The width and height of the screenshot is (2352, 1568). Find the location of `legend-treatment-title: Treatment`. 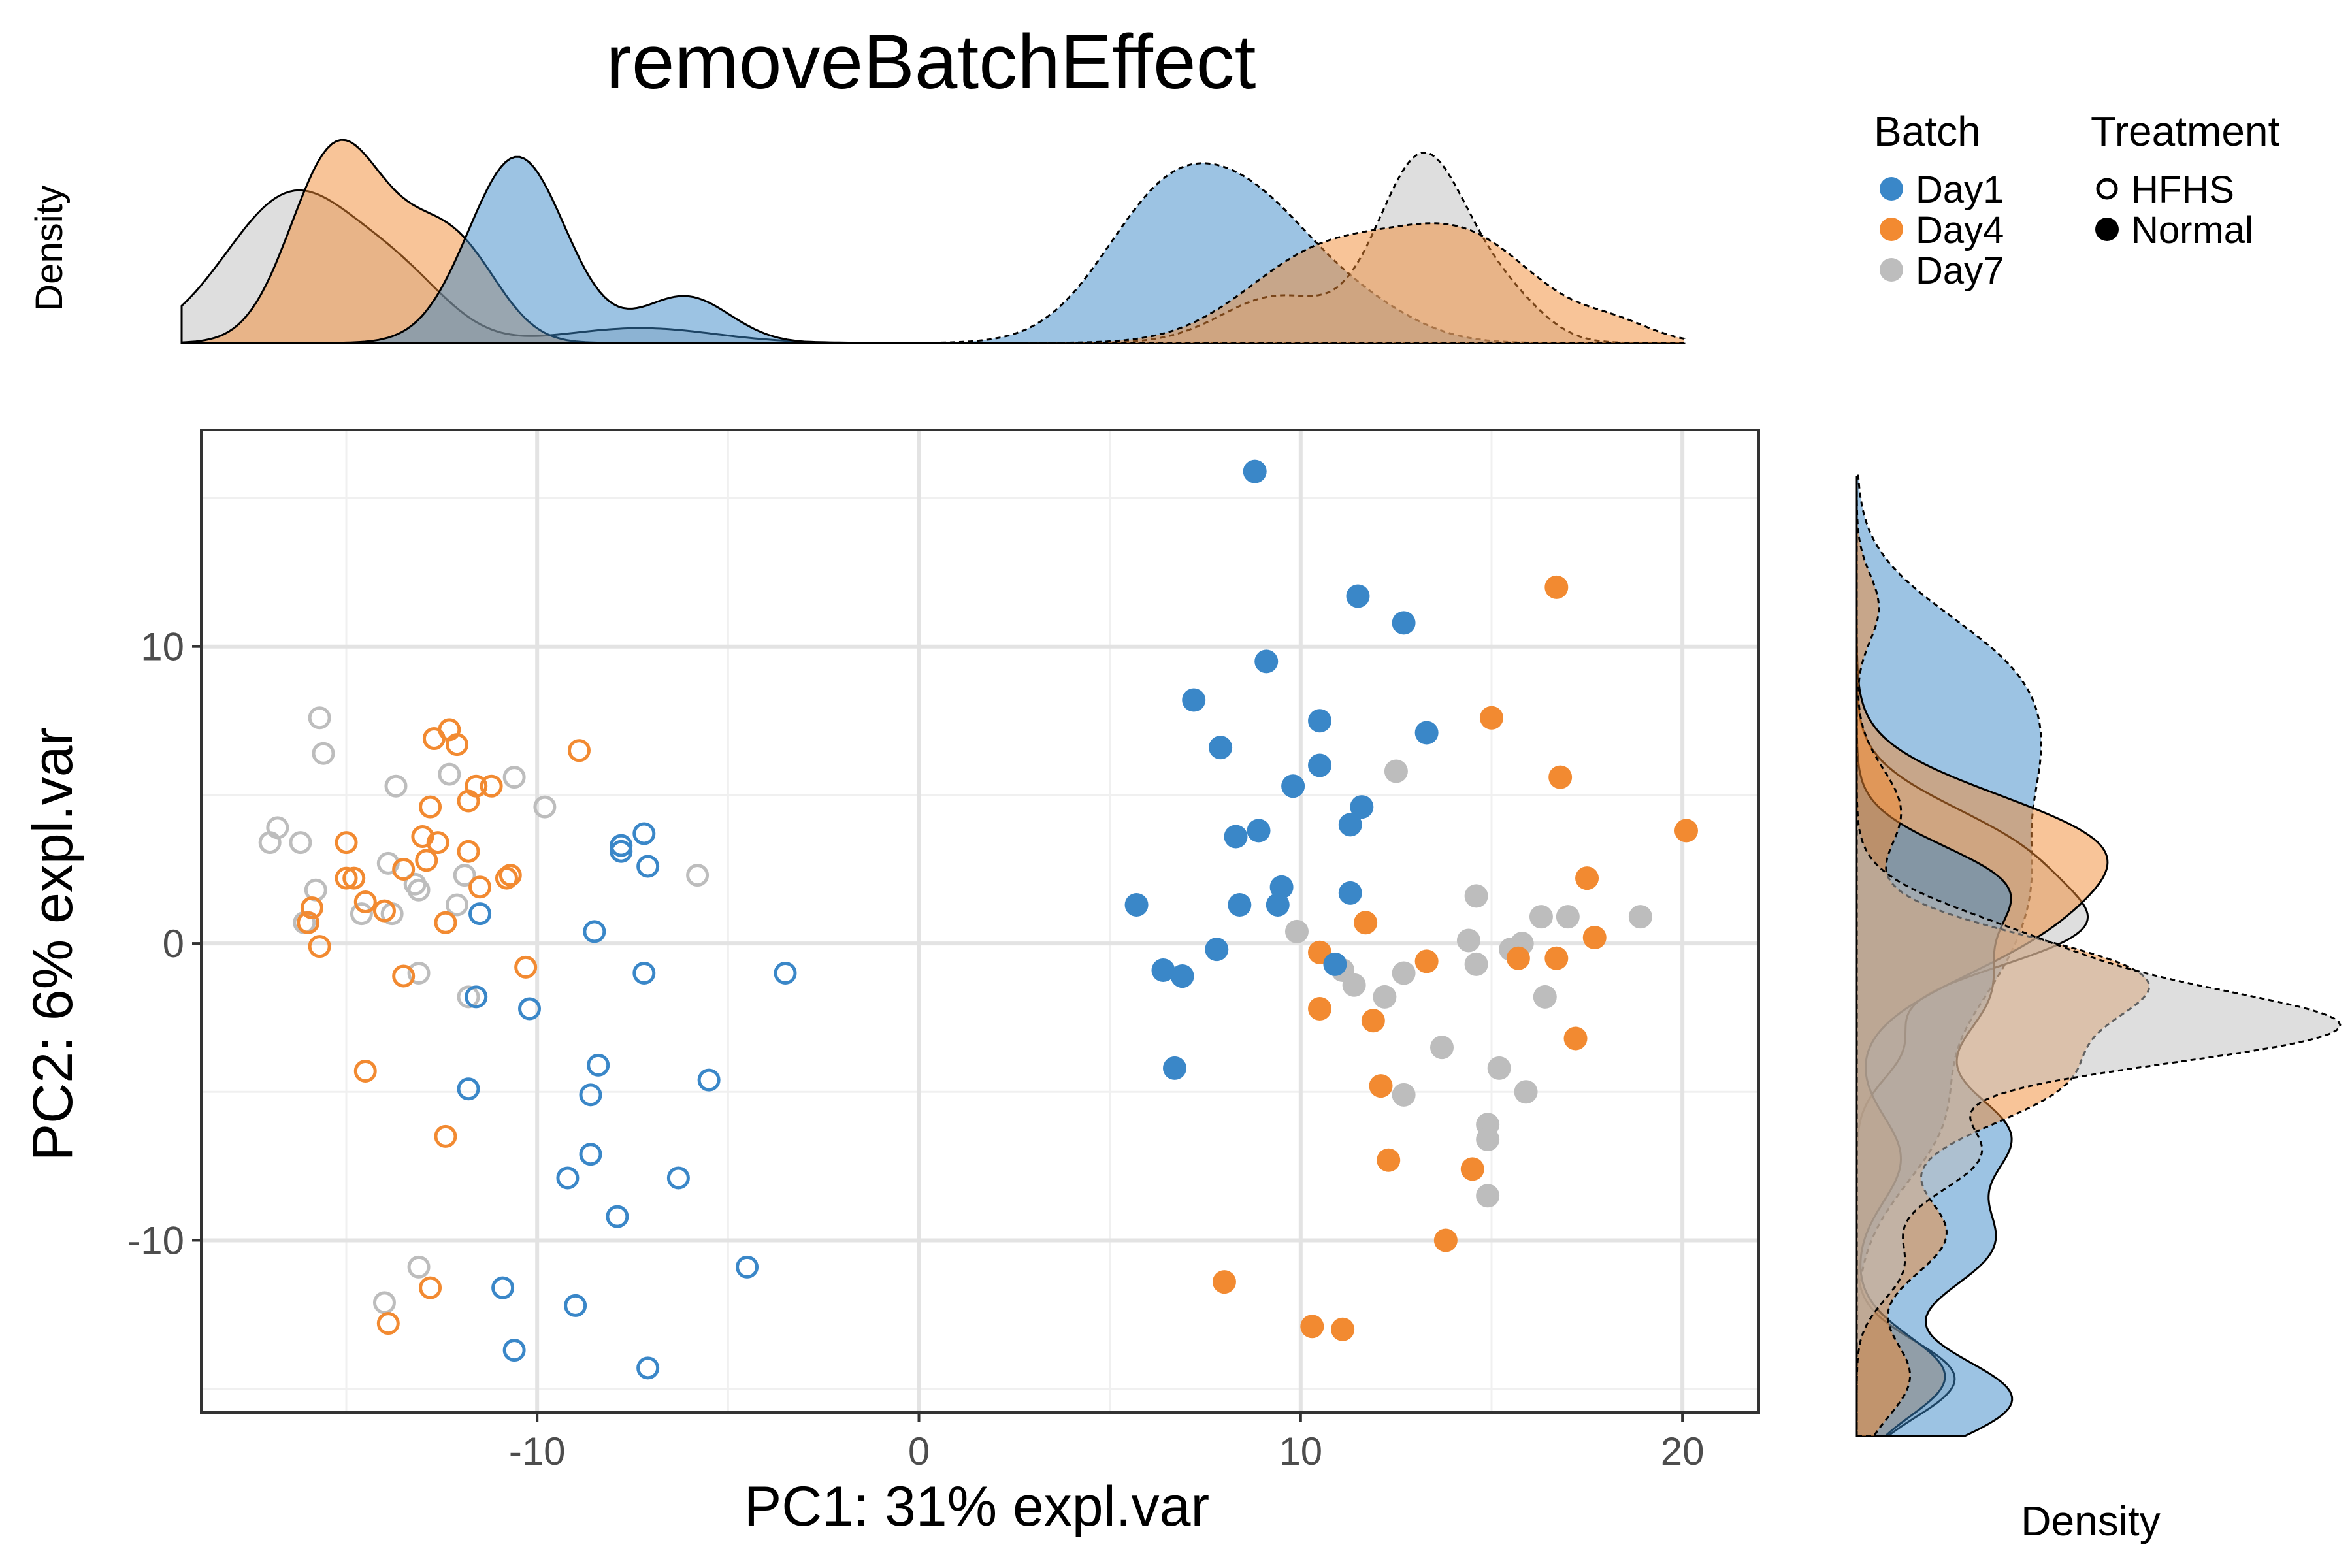

legend-treatment-title: Treatment is located at coordinates (2185, 131).